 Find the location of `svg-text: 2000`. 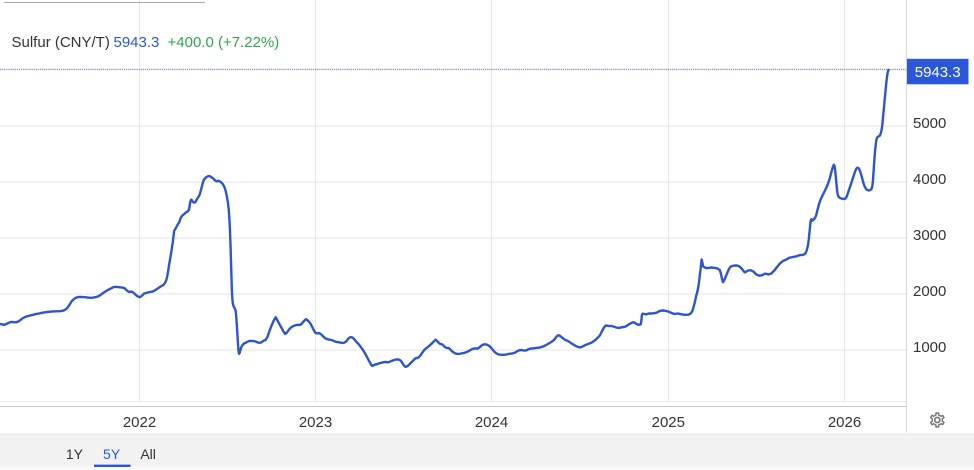

svg-text: 2000 is located at coordinates (929, 291).